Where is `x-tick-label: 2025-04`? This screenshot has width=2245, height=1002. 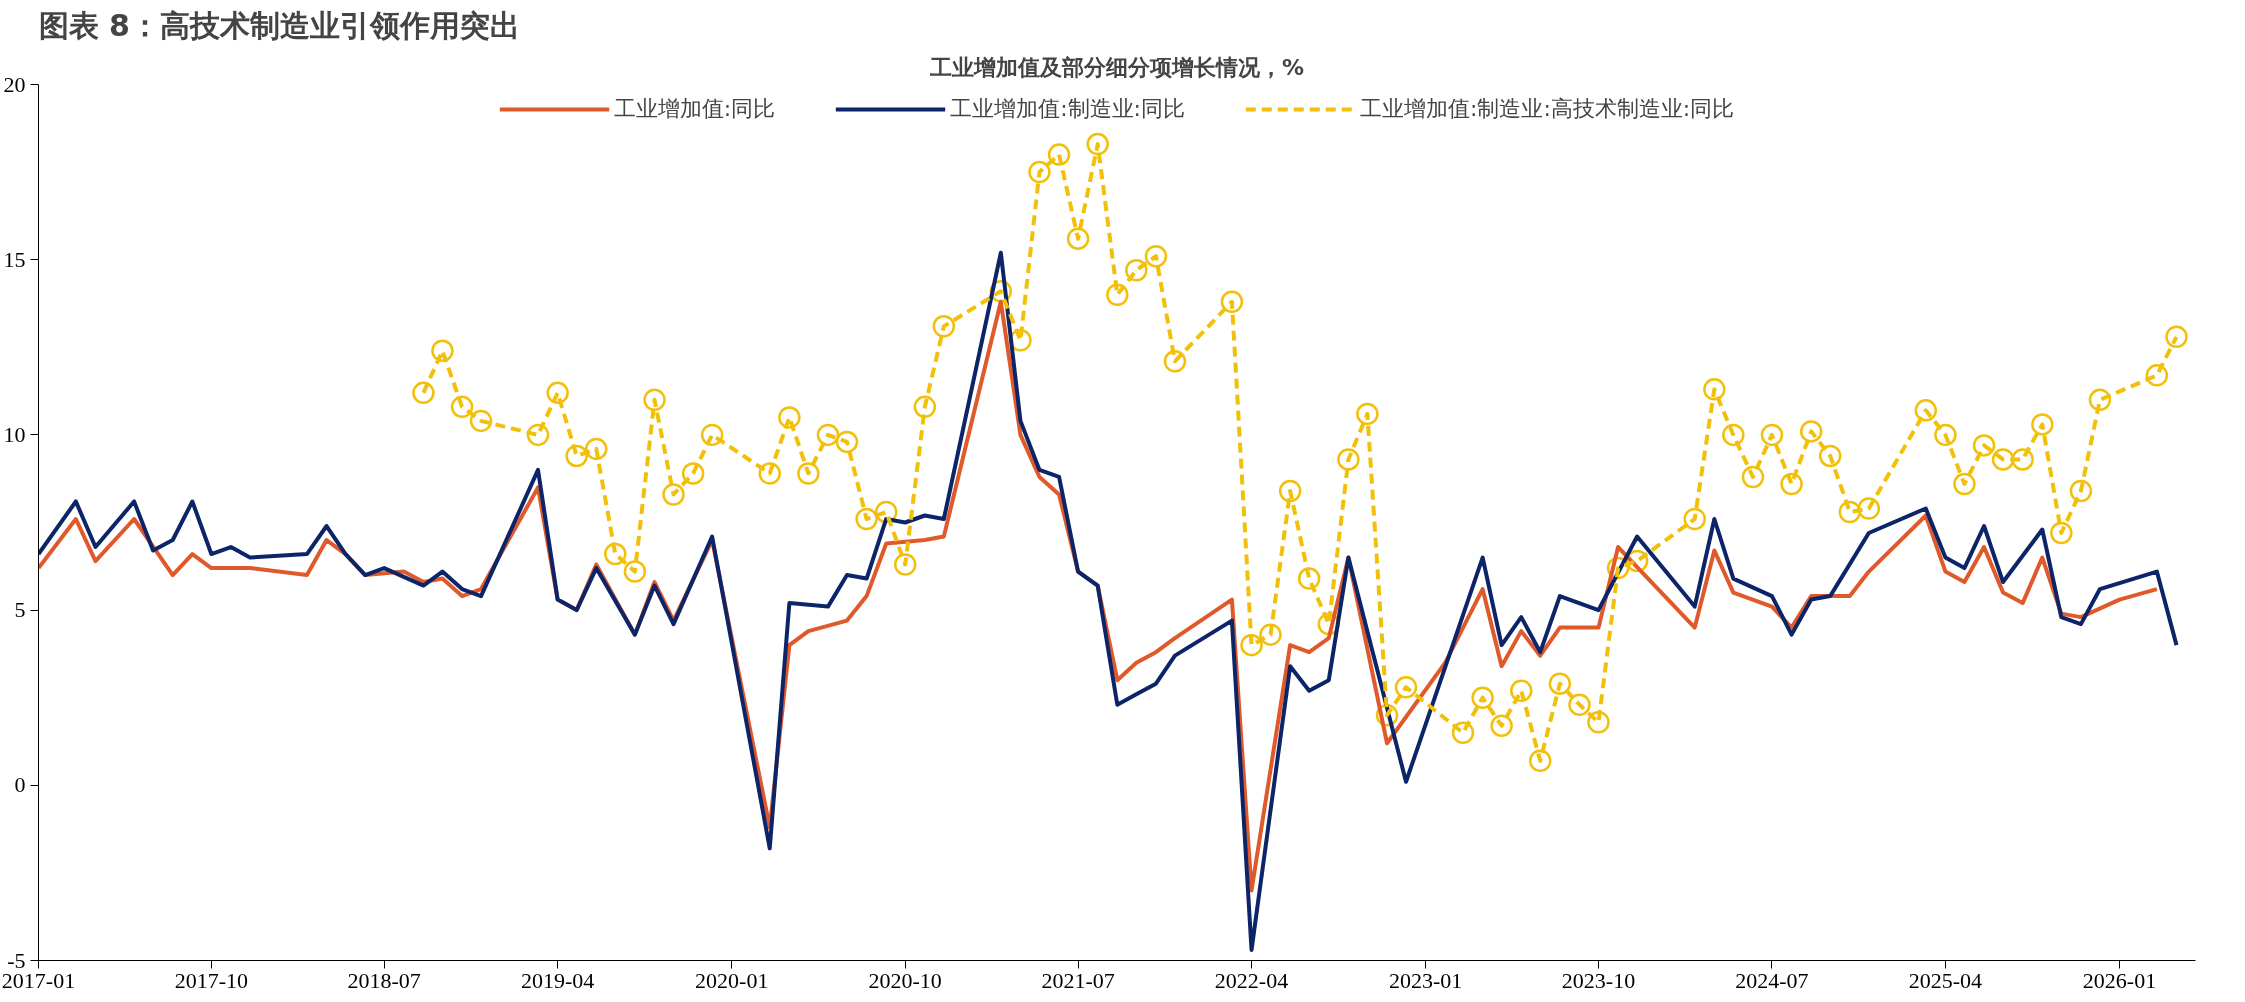
x-tick-label: 2025-04 is located at coordinates (1945, 980).